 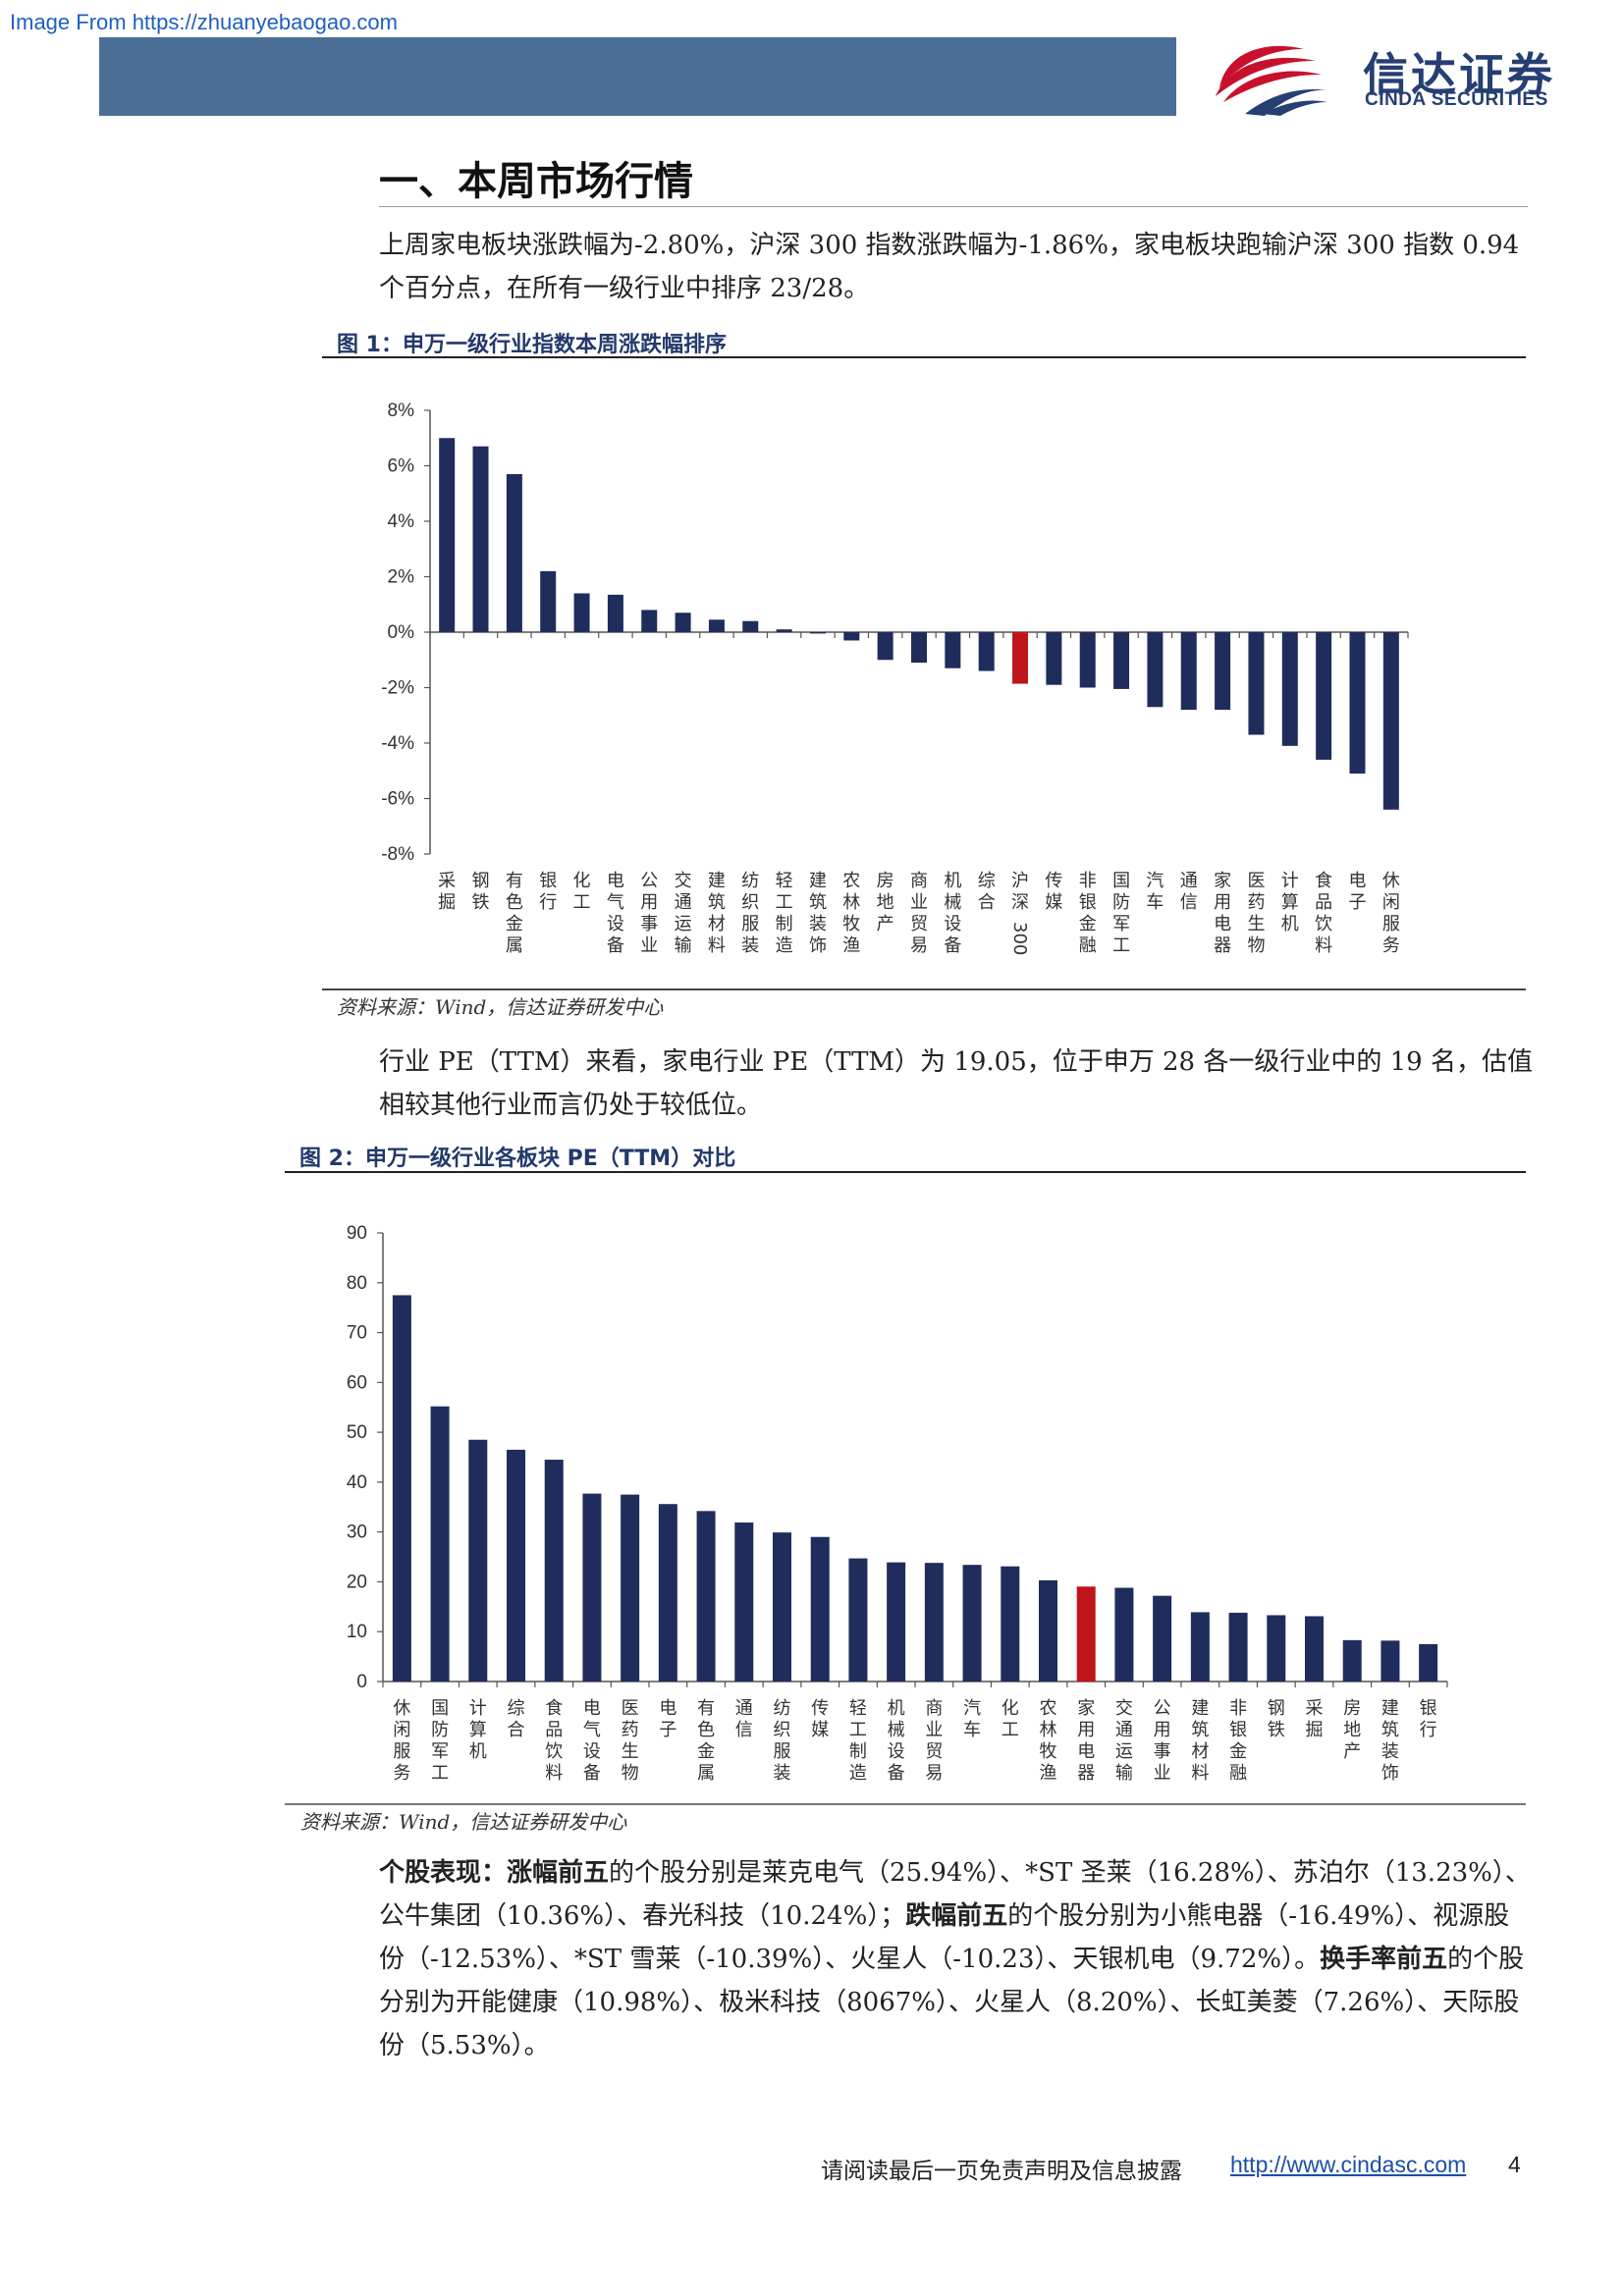 What do you see at coordinates (478, 1730) in the screenshot?
I see `fig2-category-label: 计算机` at bounding box center [478, 1730].